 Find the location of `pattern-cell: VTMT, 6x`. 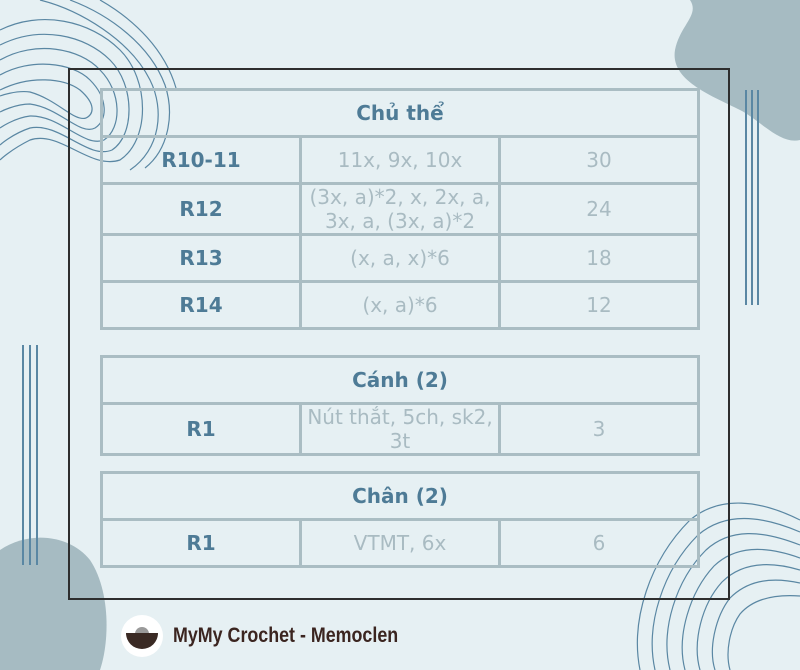

pattern-cell: VTMT, 6x is located at coordinates (400, 543).